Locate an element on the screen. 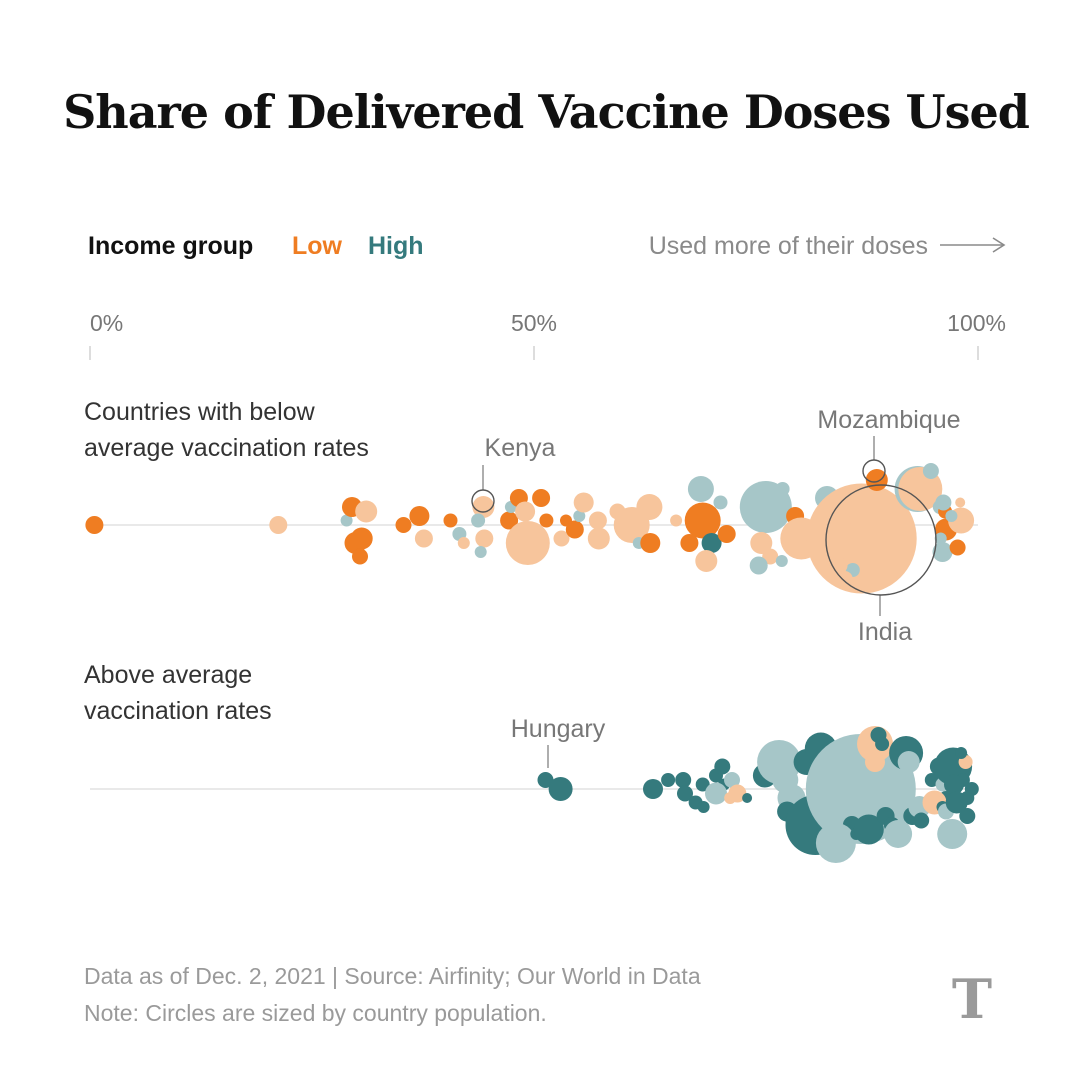 This screenshot has width=1081, height=1081. annotation-india: India is located at coordinates (885, 632).